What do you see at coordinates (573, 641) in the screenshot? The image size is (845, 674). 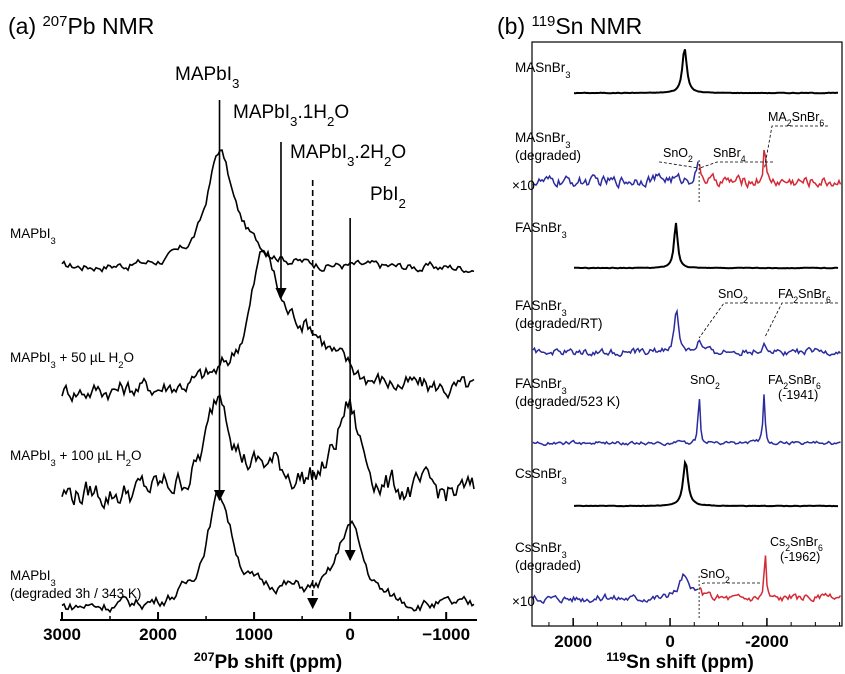 I see `sn-tick-label-1: 2000` at bounding box center [573, 641].